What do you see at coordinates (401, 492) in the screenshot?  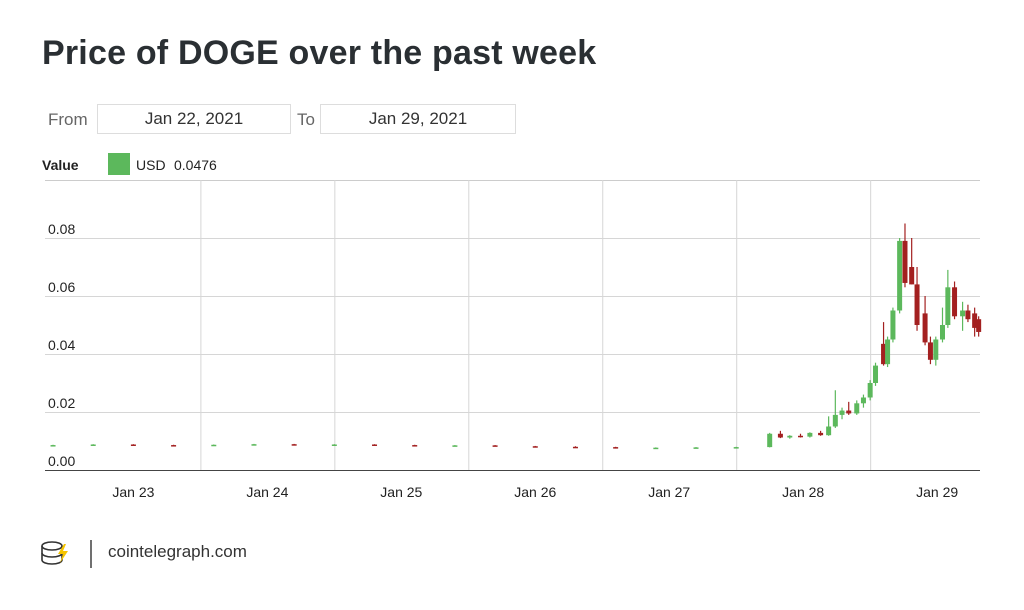 I see `x-tick-label: Jan 25` at bounding box center [401, 492].